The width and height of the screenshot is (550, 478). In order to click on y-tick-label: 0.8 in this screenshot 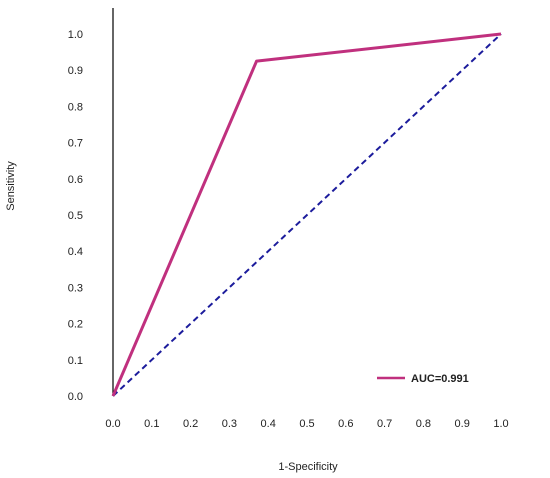, I will do `click(75, 107)`.